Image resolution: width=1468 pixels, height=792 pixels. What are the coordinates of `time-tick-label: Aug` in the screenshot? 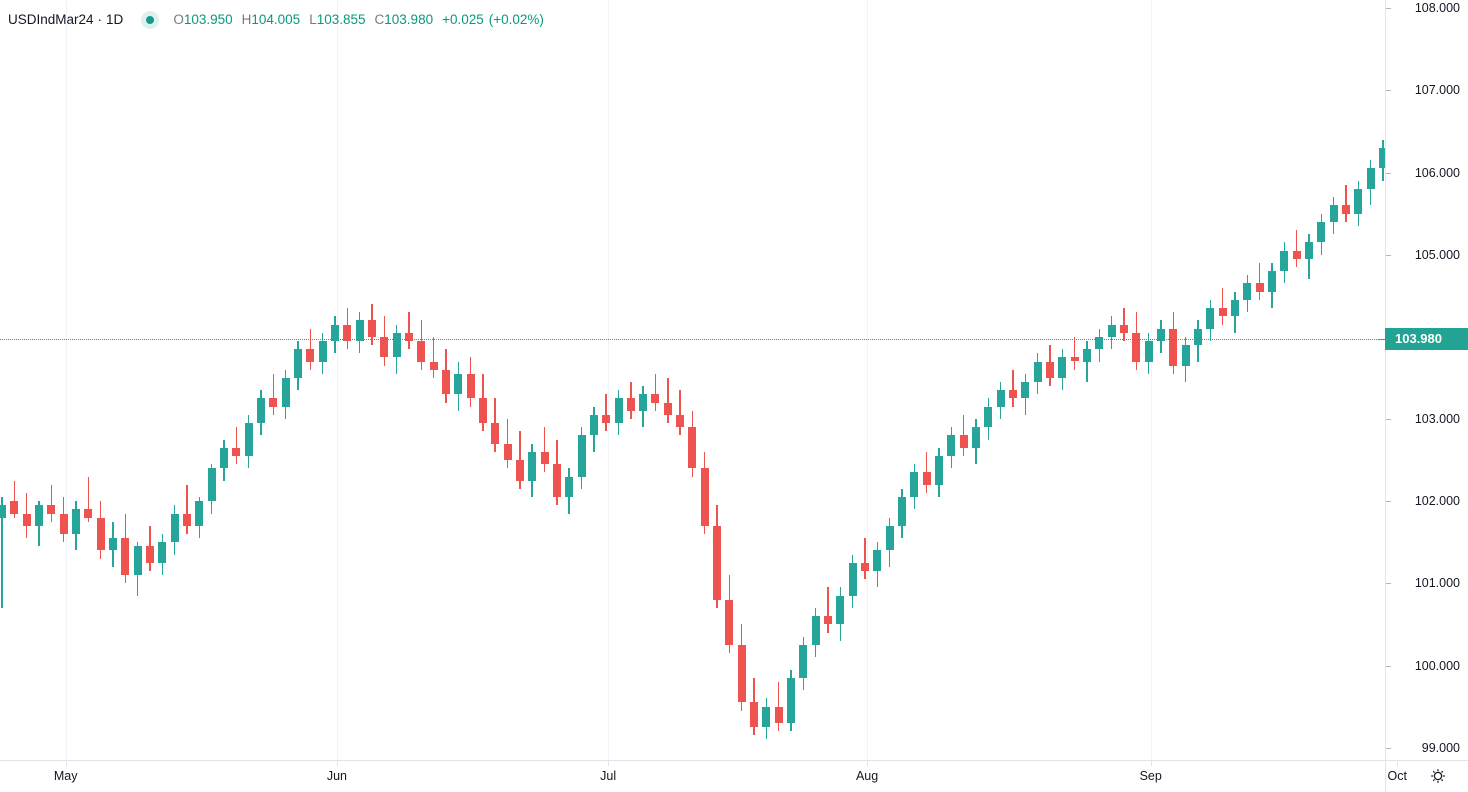 It's located at (867, 776).